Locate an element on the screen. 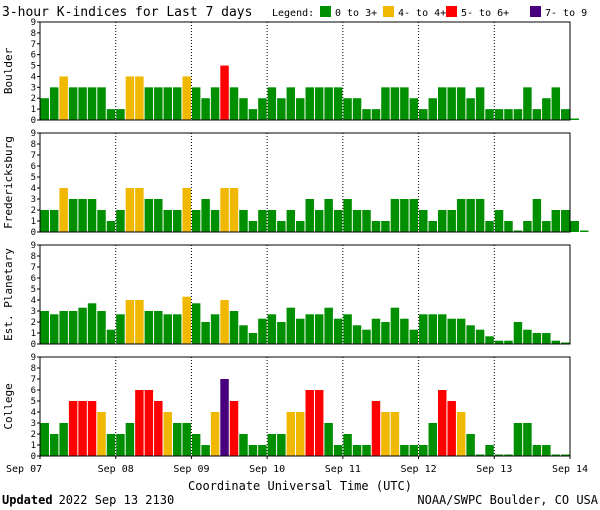 This screenshot has width=600, height=510. x-tick-label: Sep 09 is located at coordinates (191, 469).